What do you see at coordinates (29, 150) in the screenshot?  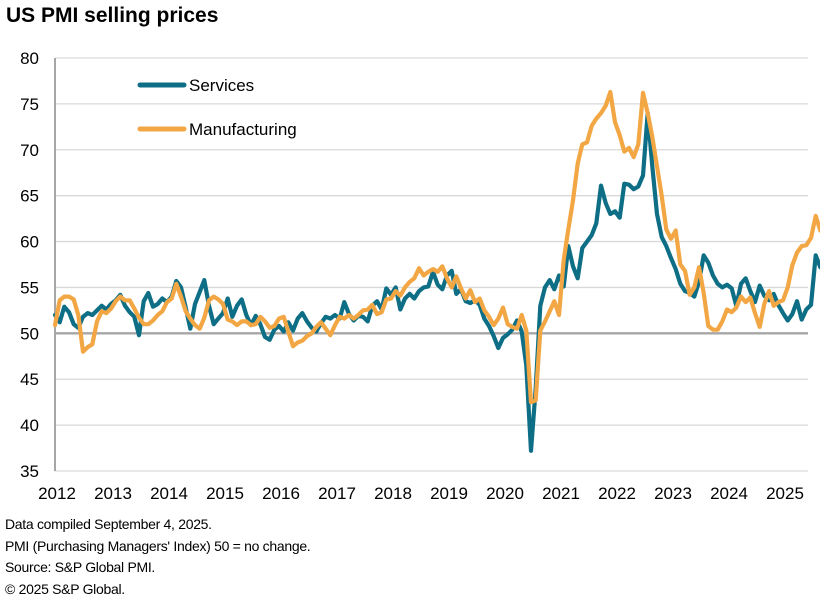 I see `y-tick-label: 70` at bounding box center [29, 150].